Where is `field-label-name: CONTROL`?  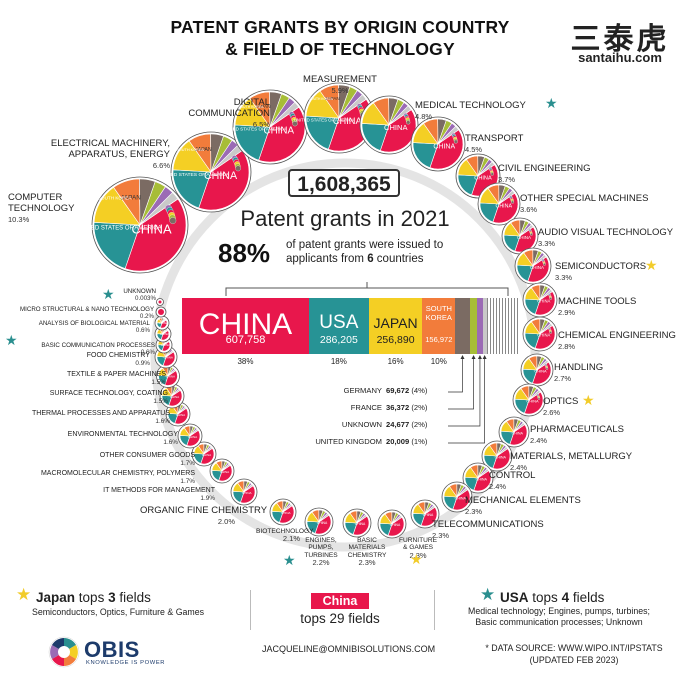
field-label-name: CONTROL is located at coordinates (512, 475).